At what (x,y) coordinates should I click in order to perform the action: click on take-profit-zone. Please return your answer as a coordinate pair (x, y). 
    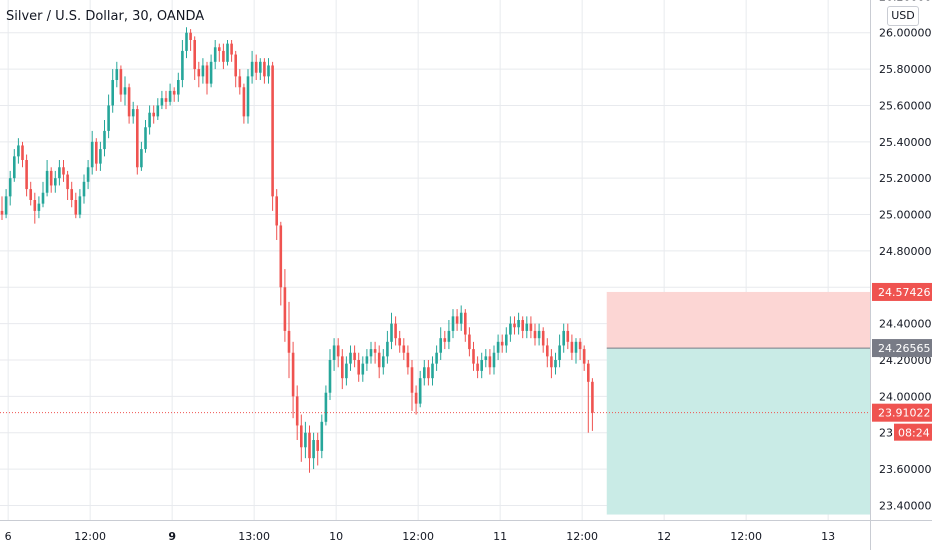
    Looking at the image, I should click on (738, 431).